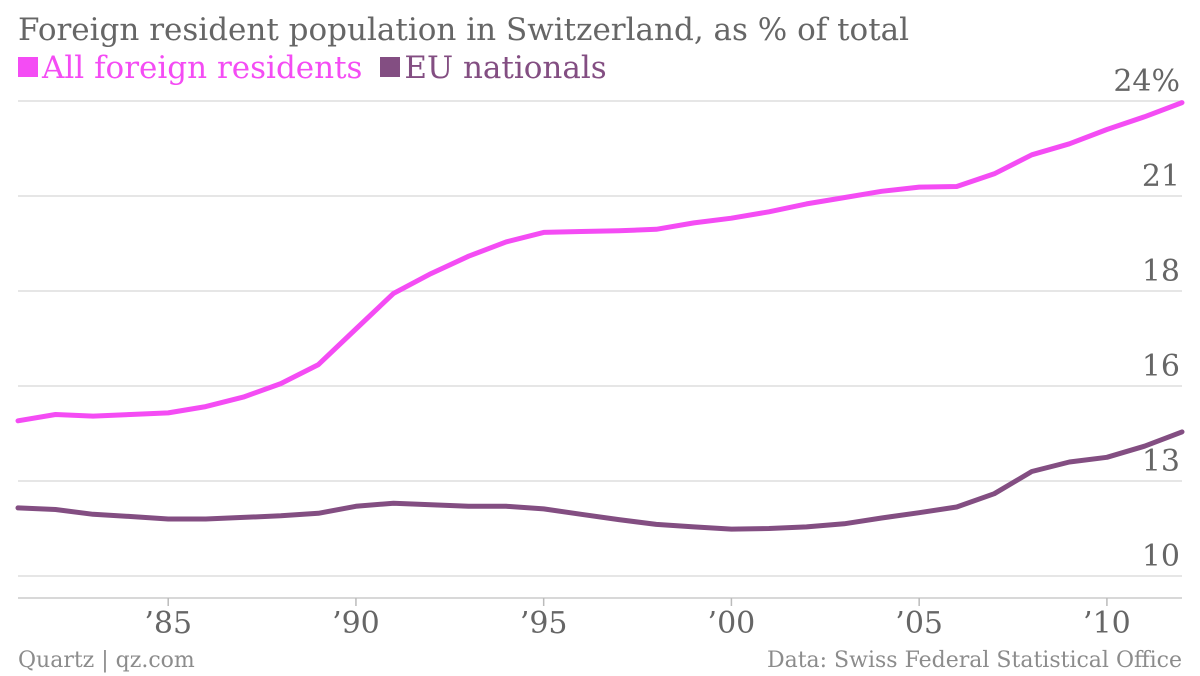 The width and height of the screenshot is (1200, 676). I want to click on footer-source: Data: Swiss Federal Statistical Office, so click(974, 660).